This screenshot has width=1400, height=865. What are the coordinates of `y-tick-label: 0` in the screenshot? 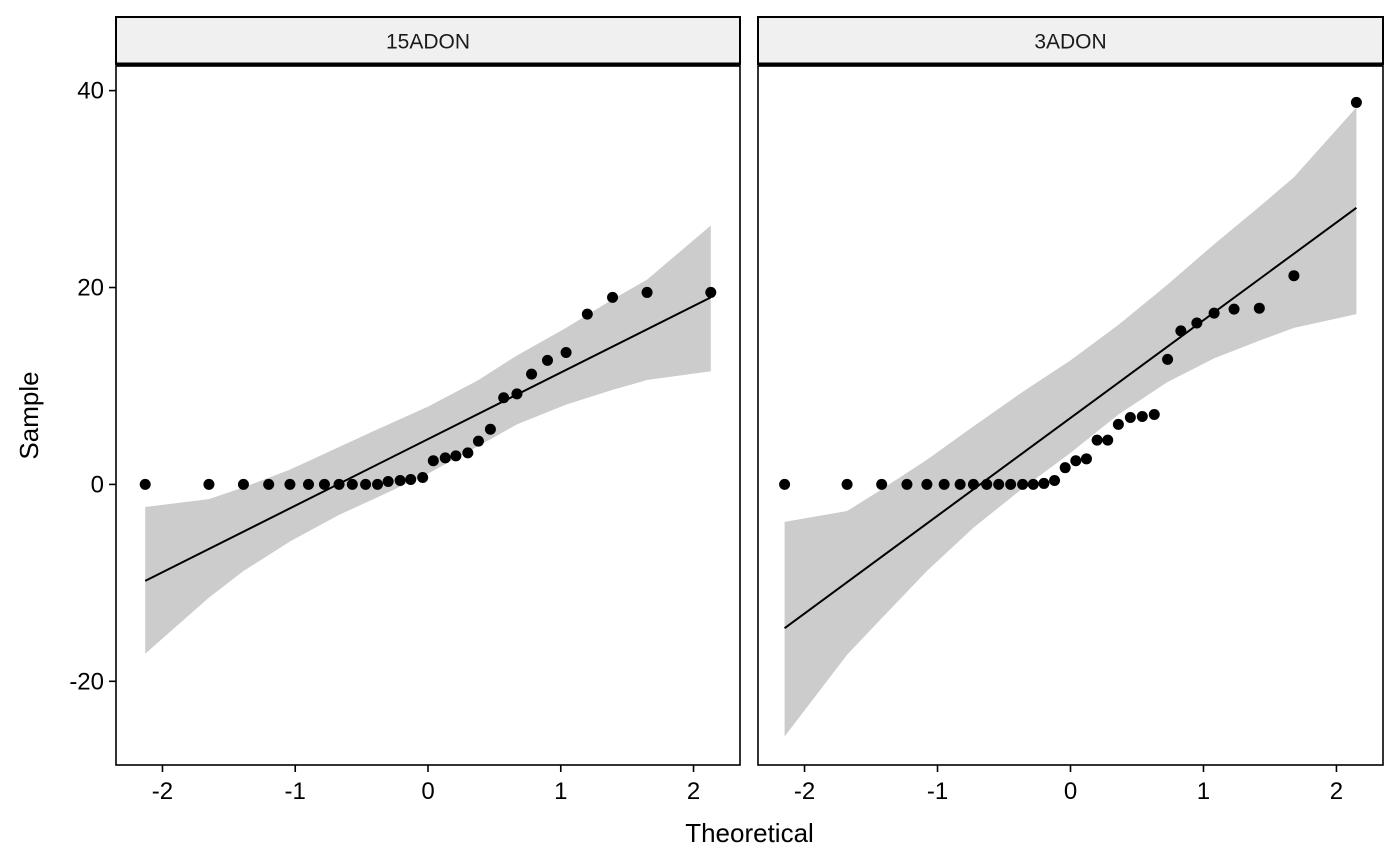 It's located at (97, 484).